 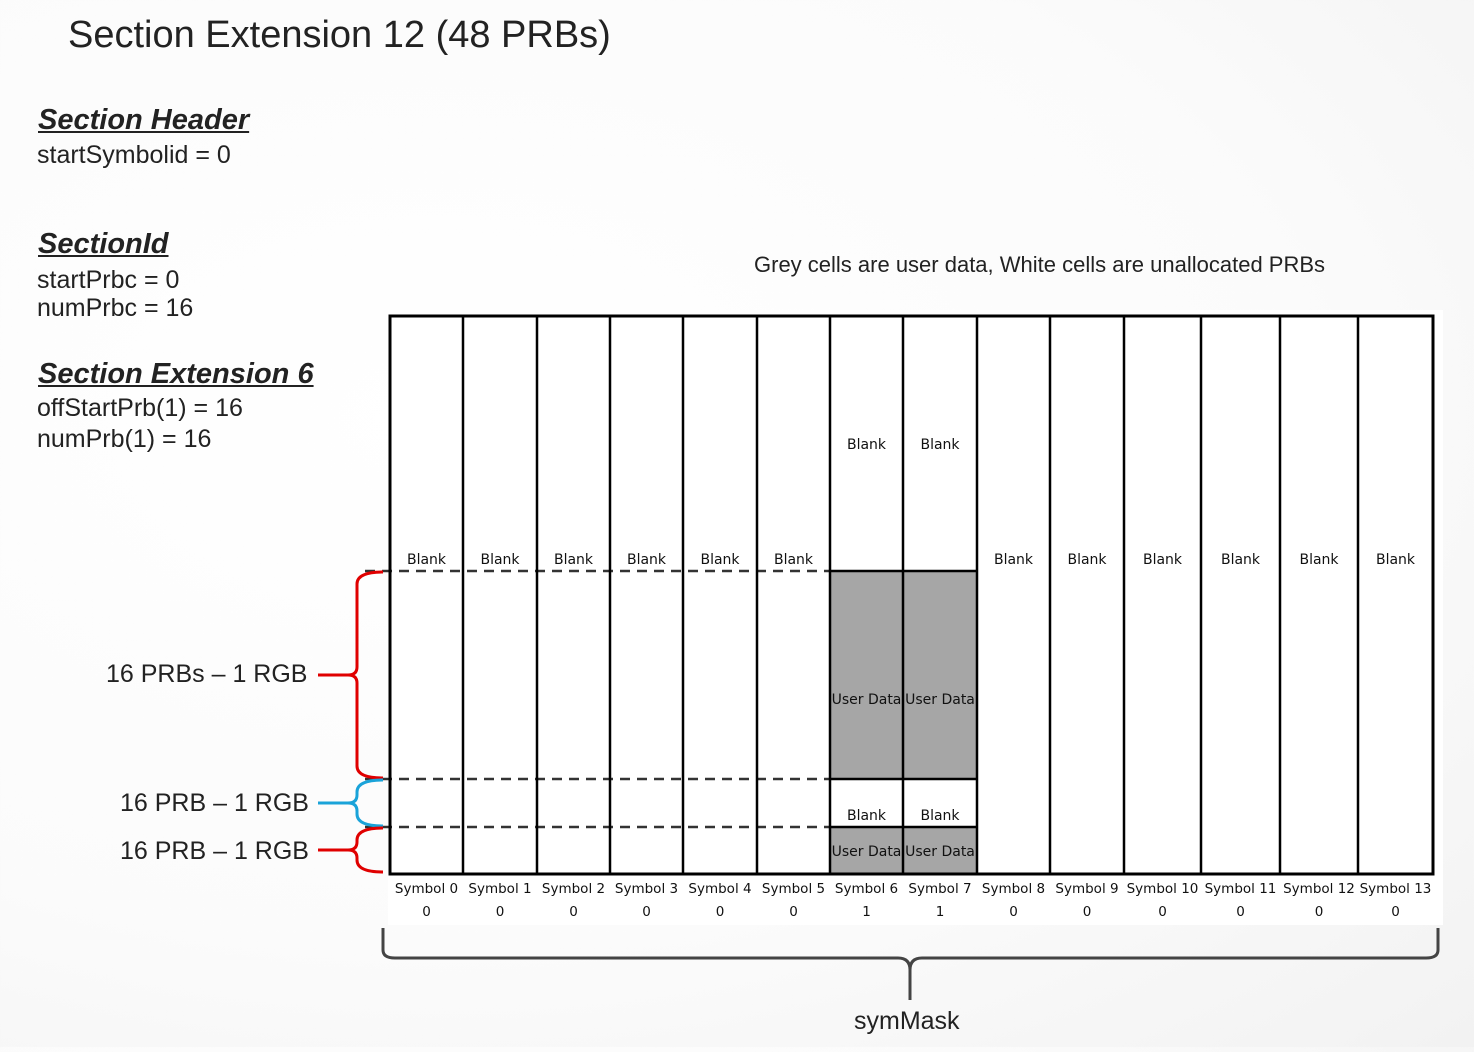 What do you see at coordinates (124, 439) in the screenshot?
I see `section-ext6-line-2: numPrb(1) = 16` at bounding box center [124, 439].